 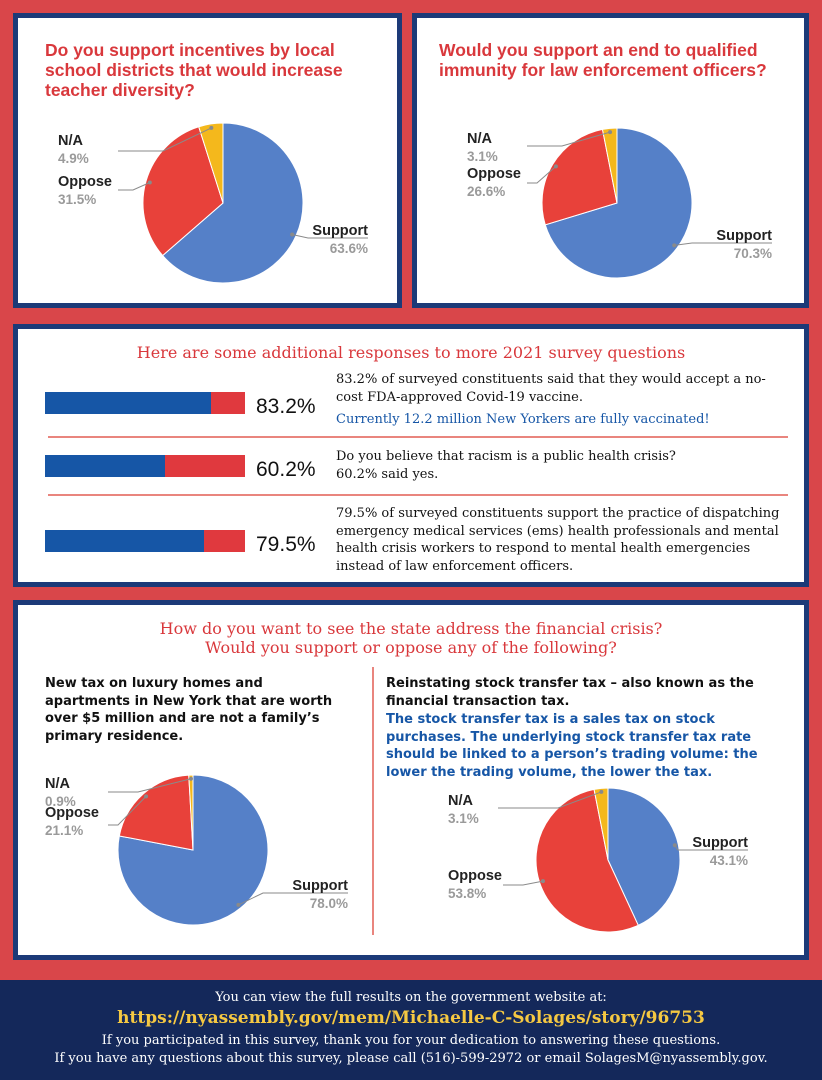 What do you see at coordinates (601, 824) in the screenshot?
I see `pie4-slice-na` at bounding box center [601, 824].